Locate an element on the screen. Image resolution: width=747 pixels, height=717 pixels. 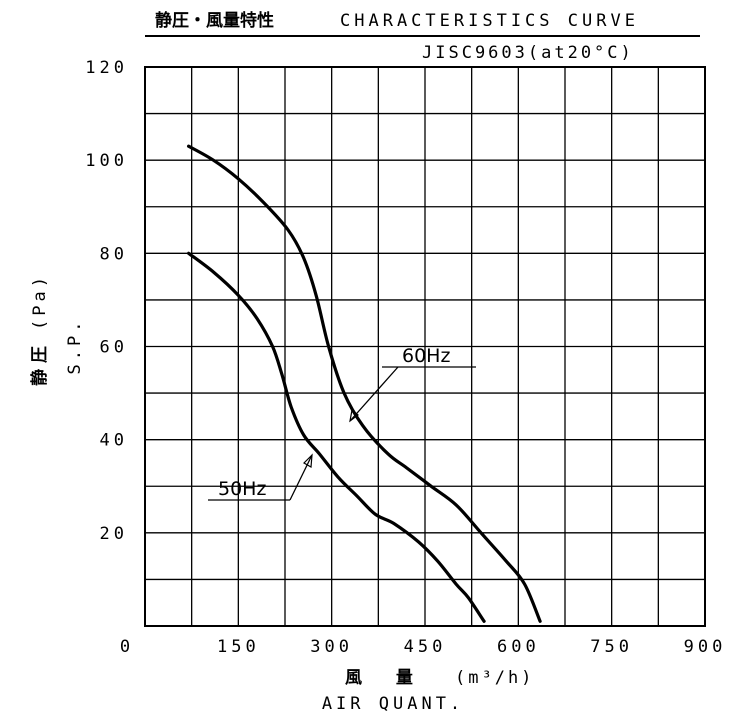
y-tick-label: 120 is located at coordinates (106, 68).